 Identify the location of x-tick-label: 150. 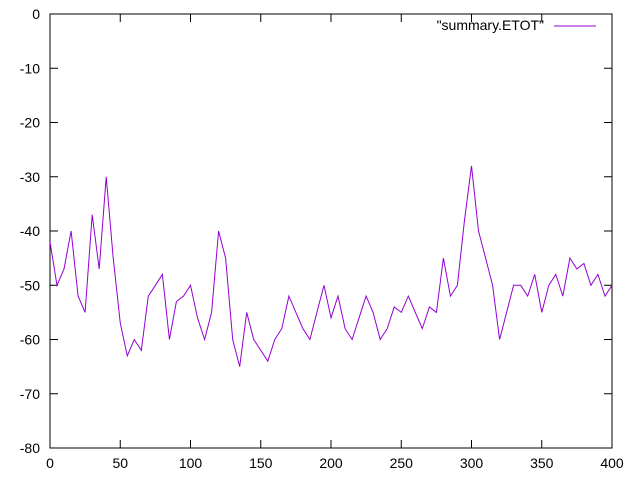
(261, 463).